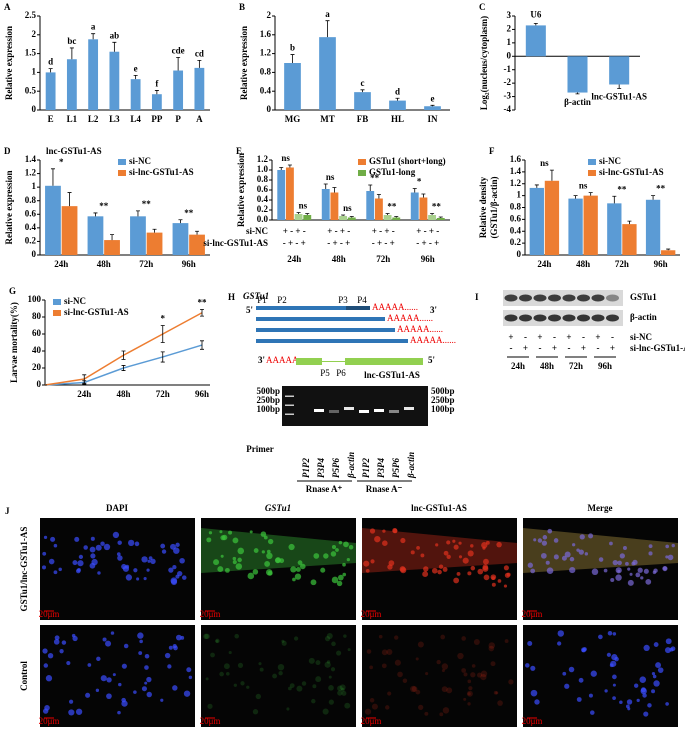  What do you see at coordinates (483, 207) in the screenshot?
I see `y-axis-label: Relative density` at bounding box center [483, 207].